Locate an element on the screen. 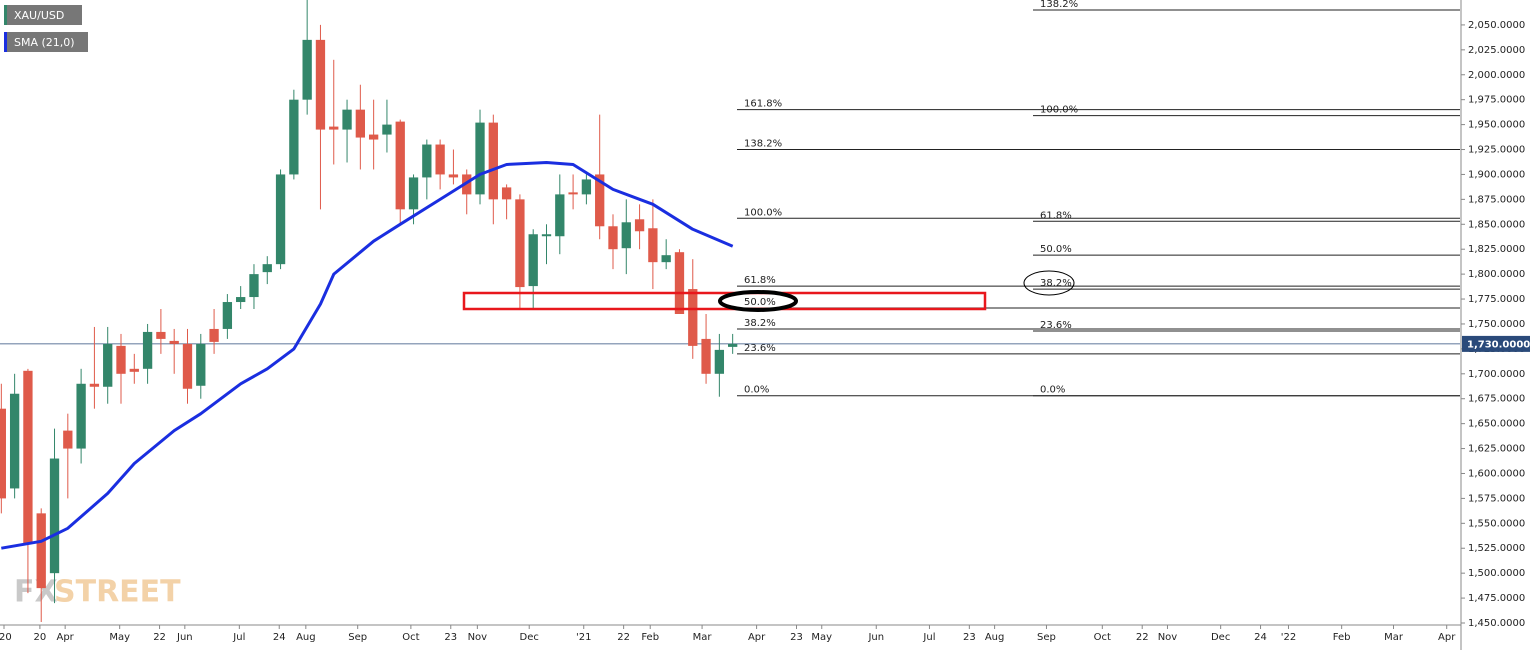 The width and height of the screenshot is (1536, 650). sma-box is located at coordinates (46, 42).